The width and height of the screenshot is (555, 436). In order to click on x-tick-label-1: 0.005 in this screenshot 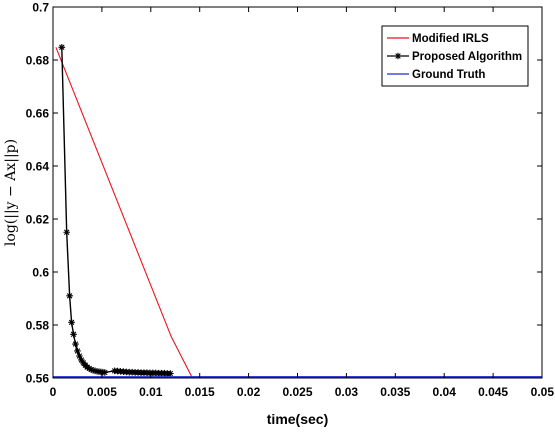, I will do `click(102, 392)`.